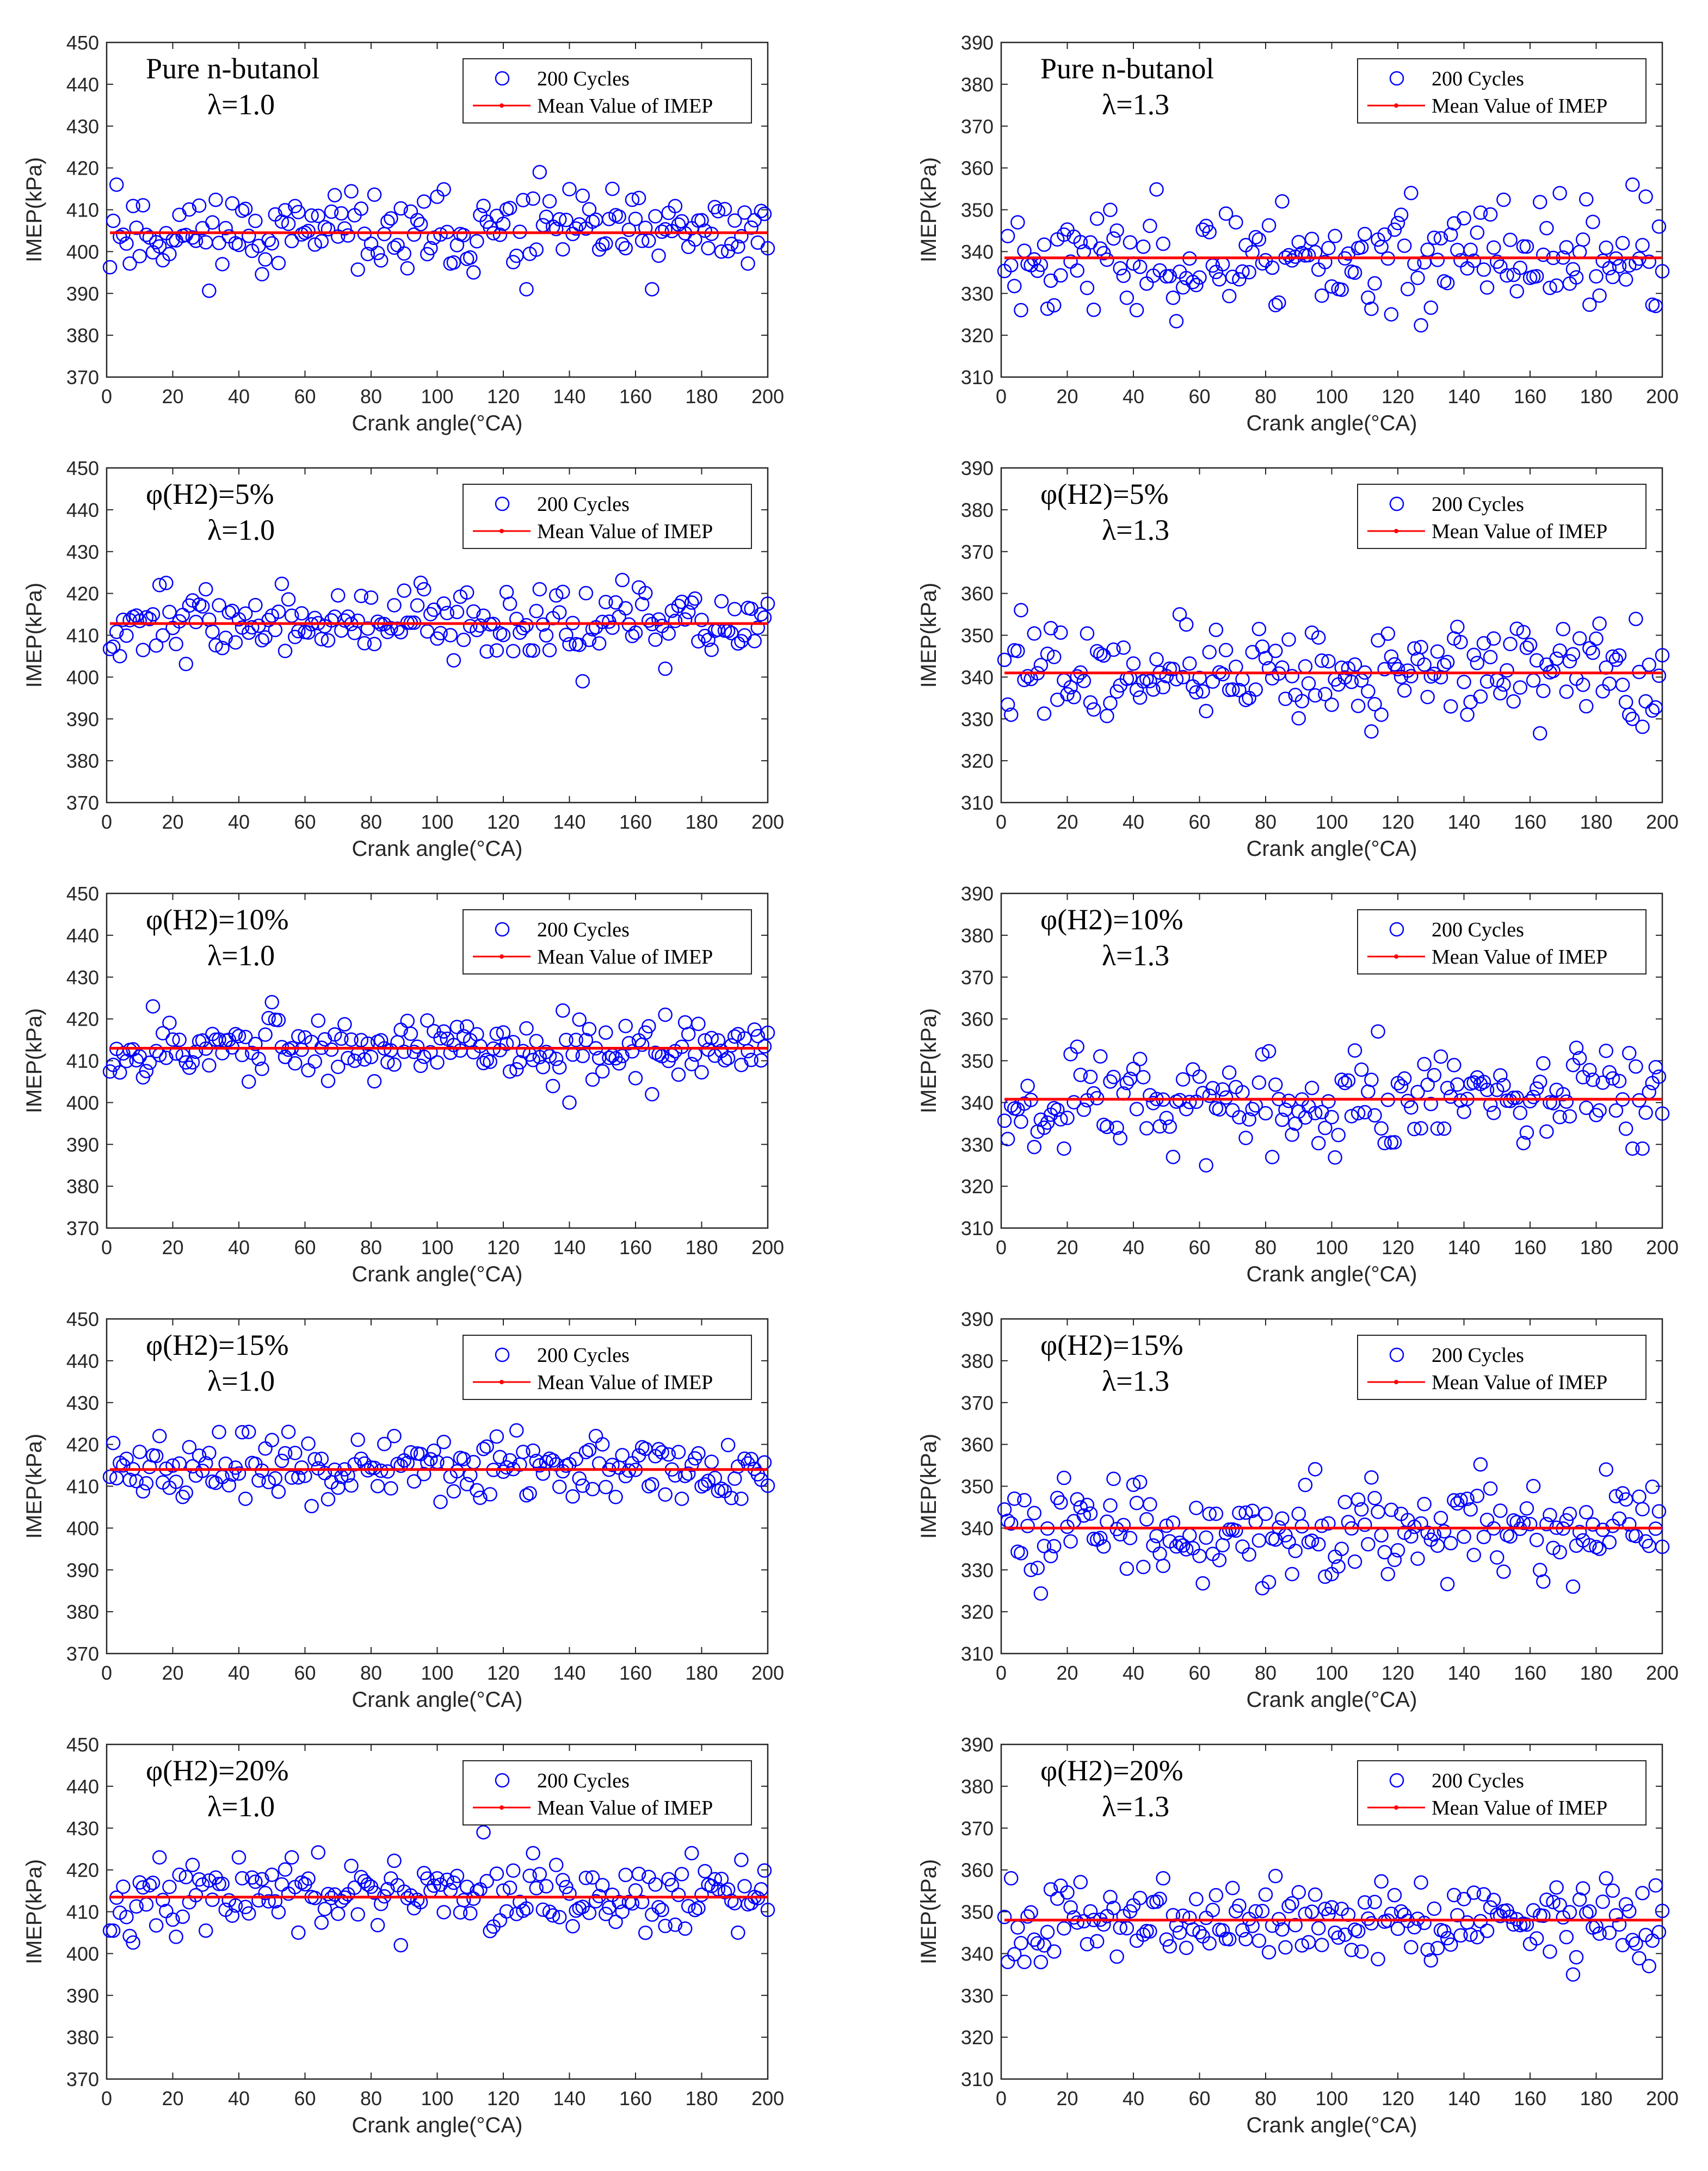 The width and height of the screenshot is (1708, 2171). What do you see at coordinates (977, 43) in the screenshot?
I see `y-tick-label: 390` at bounding box center [977, 43].